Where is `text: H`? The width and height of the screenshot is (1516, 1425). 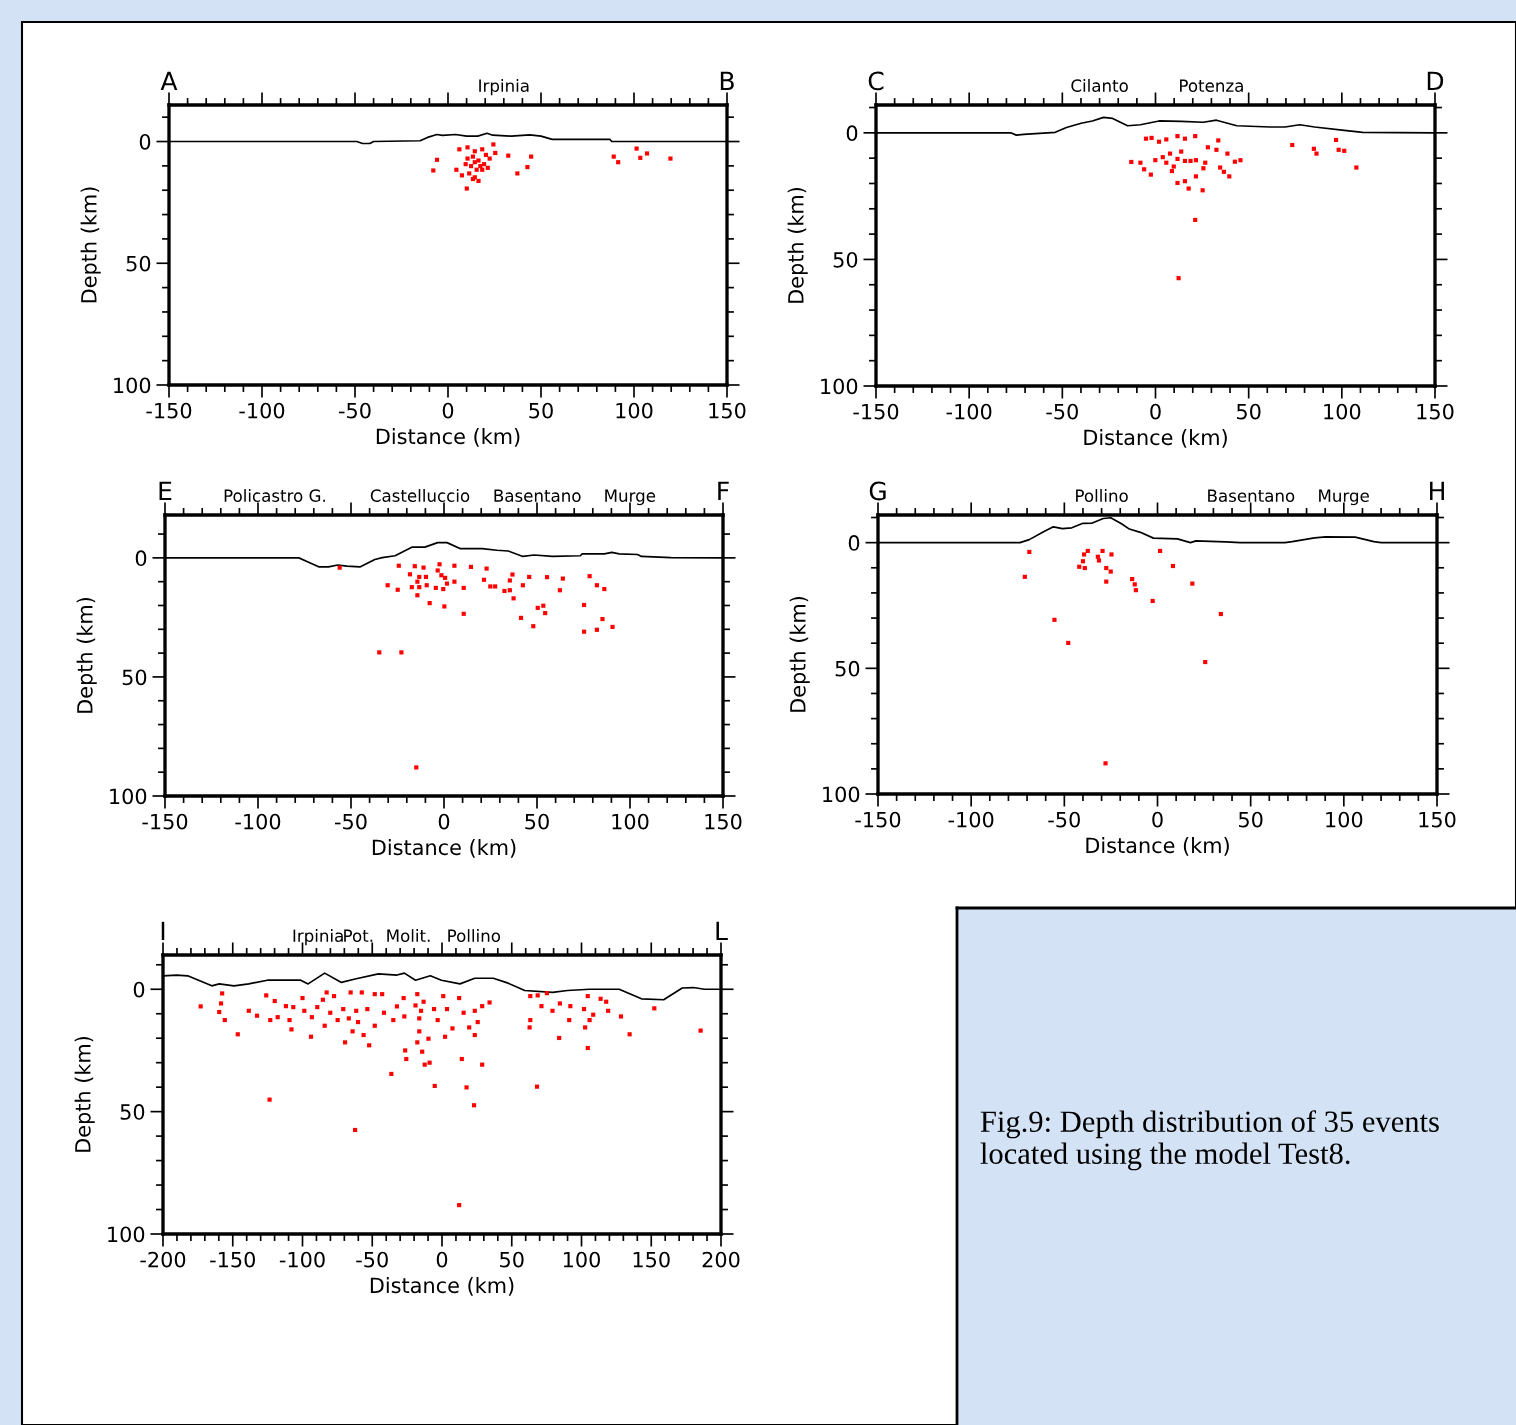 text: H is located at coordinates (1437, 491).